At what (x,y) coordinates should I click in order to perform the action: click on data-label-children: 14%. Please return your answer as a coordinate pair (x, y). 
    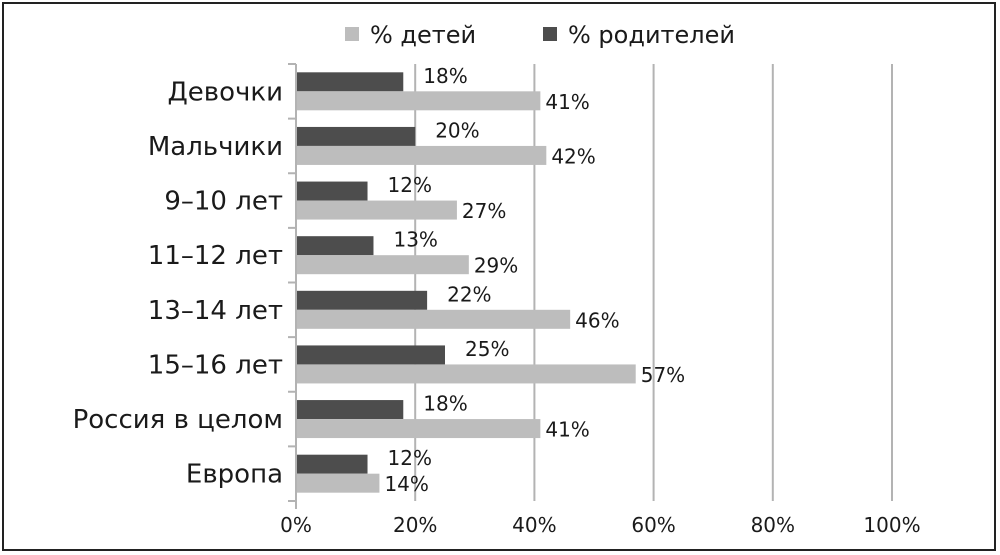
    Looking at the image, I should click on (406, 484).